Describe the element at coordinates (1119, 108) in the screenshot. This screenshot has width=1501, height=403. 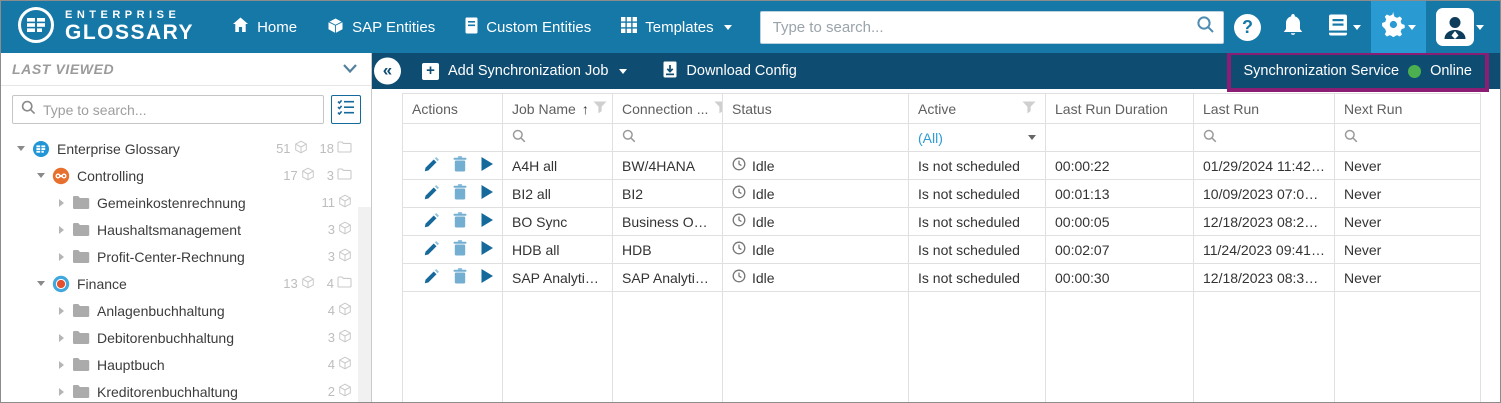
I see `col-last-run-duration: Last Run Duration` at that location.